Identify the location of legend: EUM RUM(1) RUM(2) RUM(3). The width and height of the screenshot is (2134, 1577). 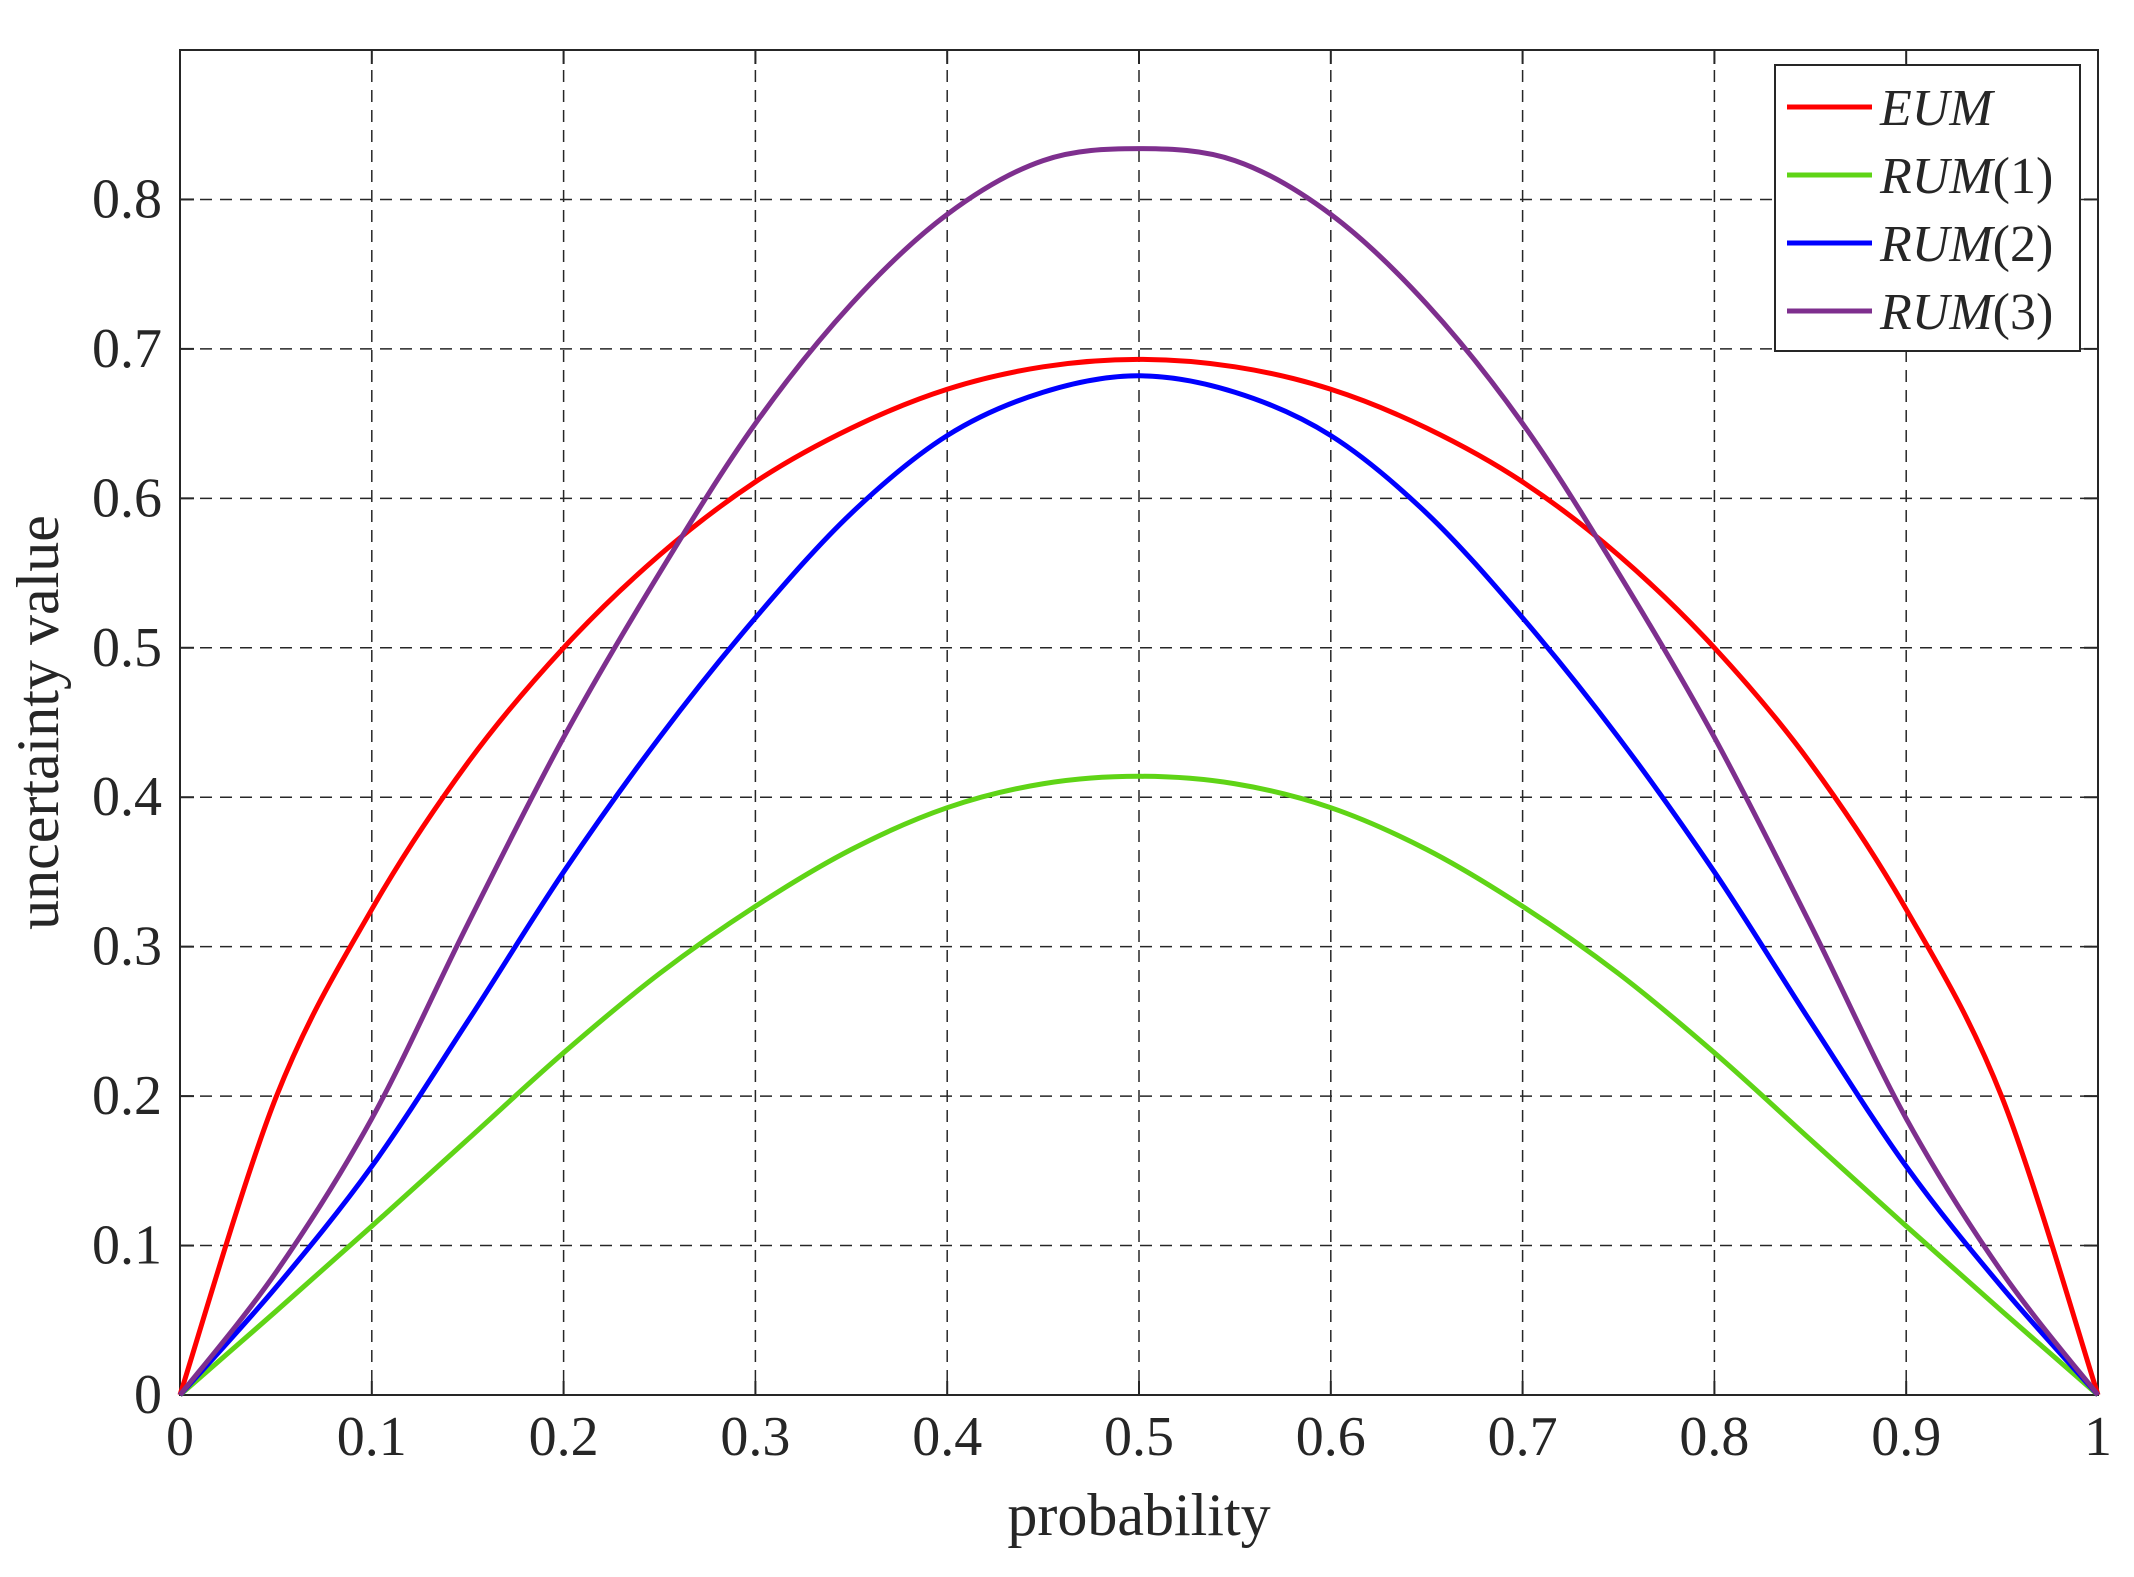
(1927, 208).